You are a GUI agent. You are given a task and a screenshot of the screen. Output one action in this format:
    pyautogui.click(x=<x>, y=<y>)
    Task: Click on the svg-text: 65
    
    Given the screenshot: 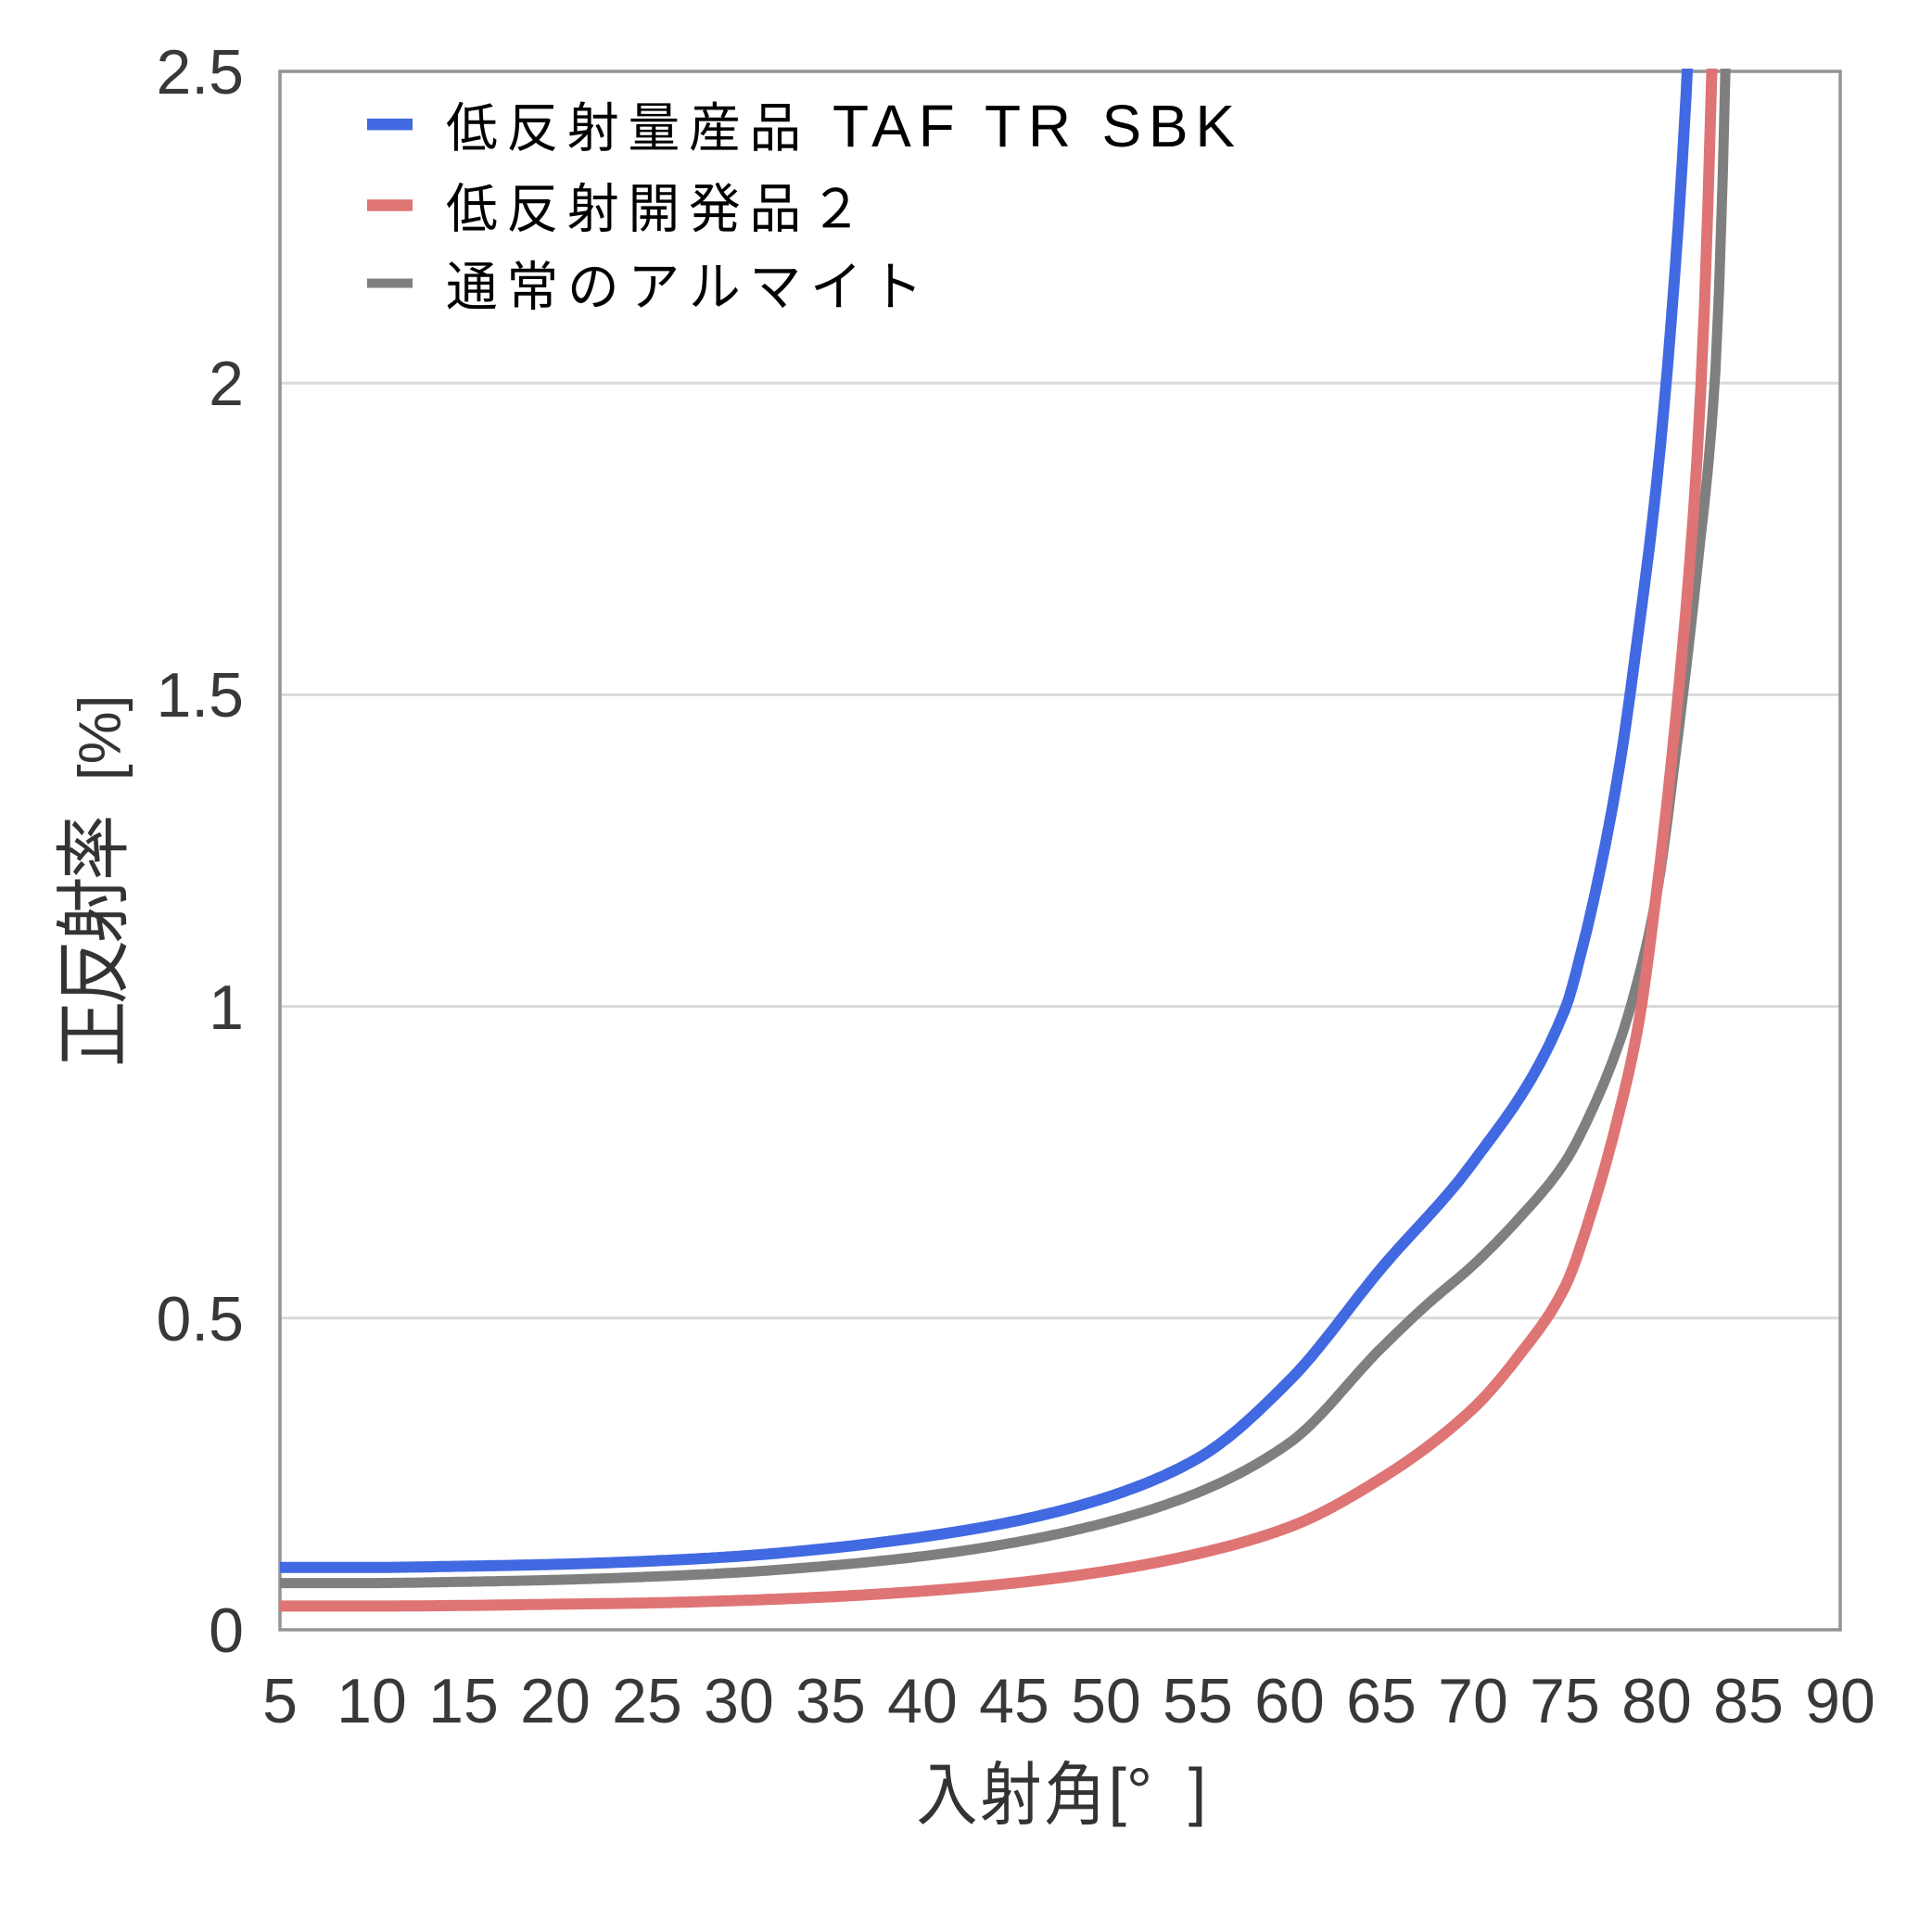 What is the action you would take?
    pyautogui.click(x=1381, y=1701)
    